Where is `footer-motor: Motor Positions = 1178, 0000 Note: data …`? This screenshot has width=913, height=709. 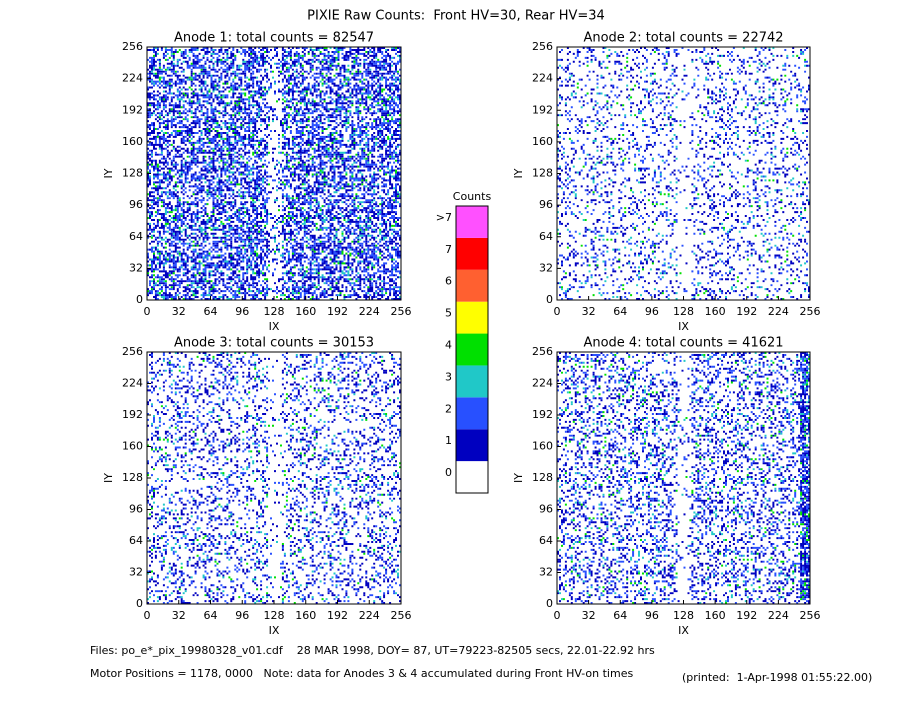 footer-motor: Motor Positions = 1178, 0000 Note: data … is located at coordinates (361, 673).